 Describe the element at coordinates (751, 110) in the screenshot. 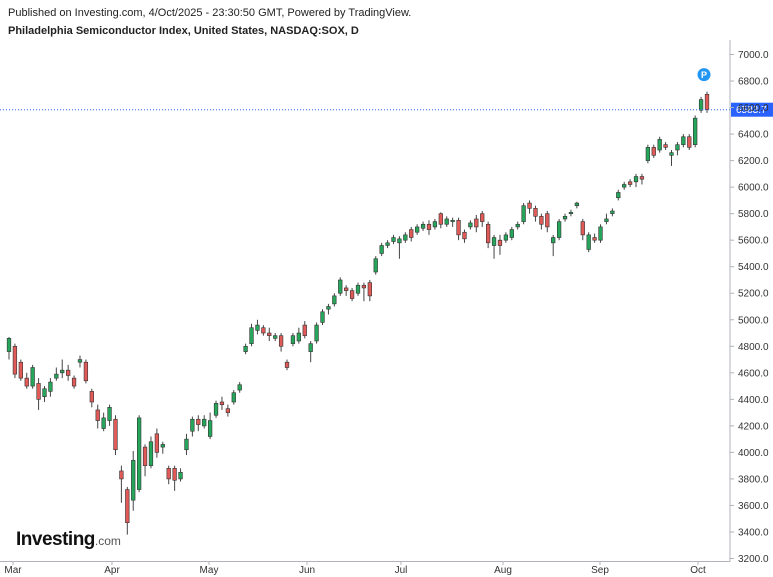

I see `last-price-label: 6583.7` at that location.